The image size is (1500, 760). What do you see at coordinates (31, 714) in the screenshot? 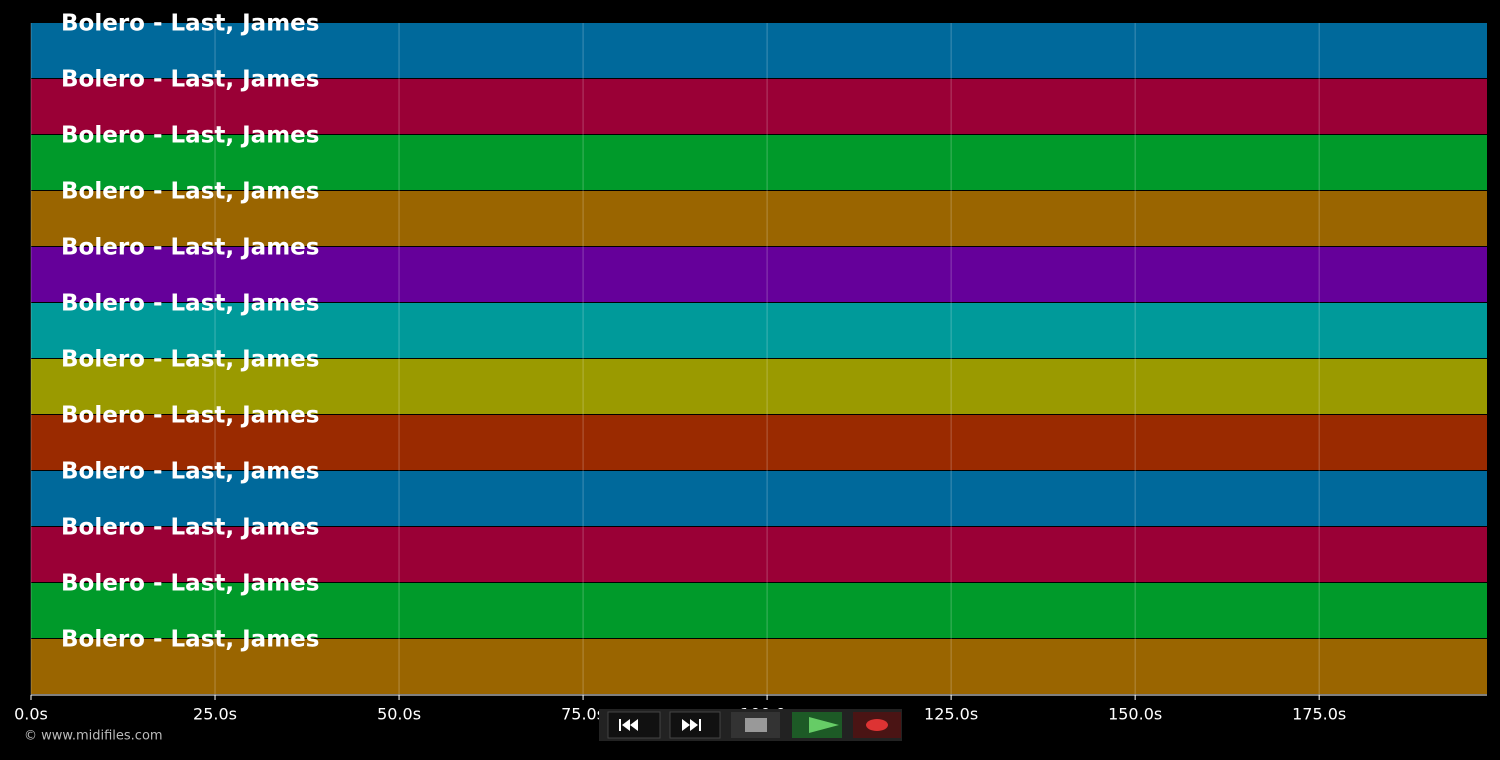
I see `x-tick-label: 0.0s` at bounding box center [31, 714].